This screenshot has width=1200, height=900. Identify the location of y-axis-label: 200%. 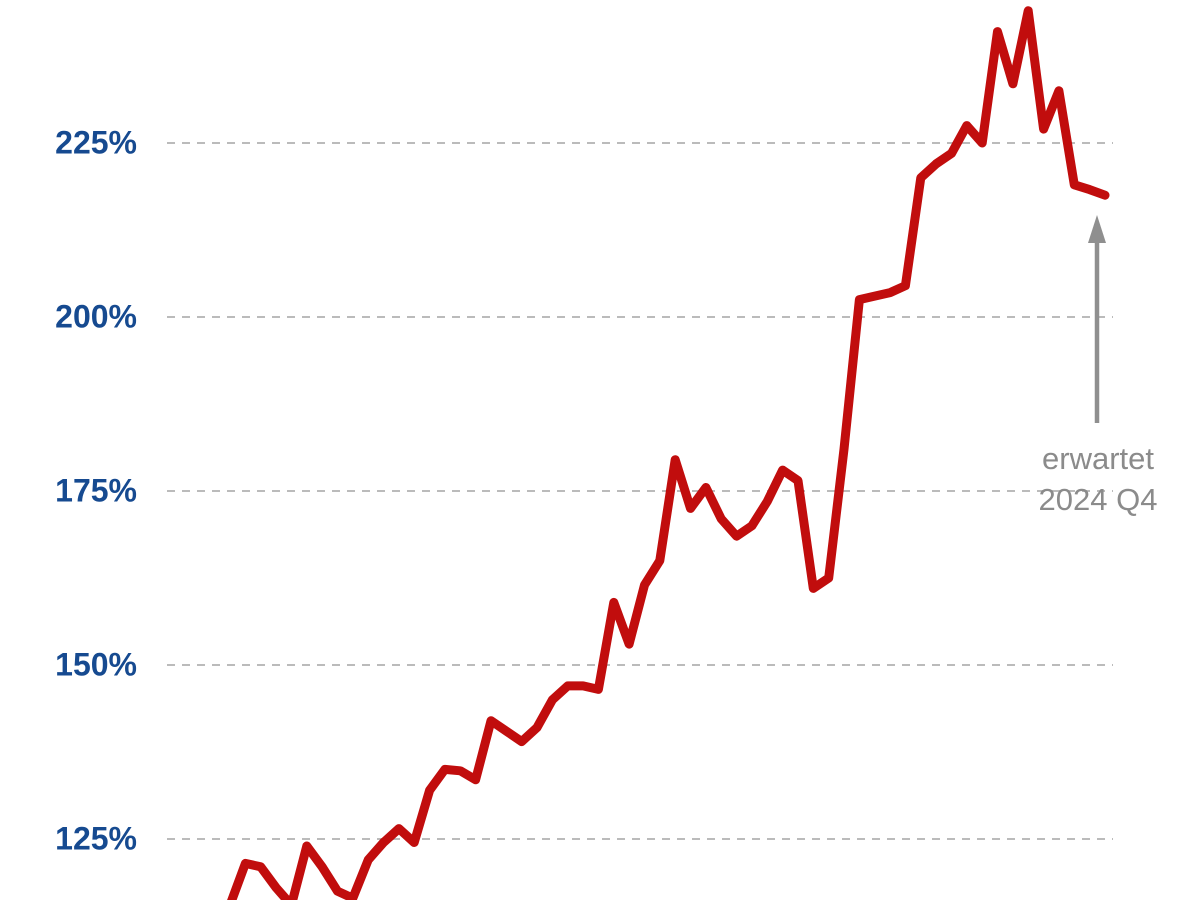
(96, 316).